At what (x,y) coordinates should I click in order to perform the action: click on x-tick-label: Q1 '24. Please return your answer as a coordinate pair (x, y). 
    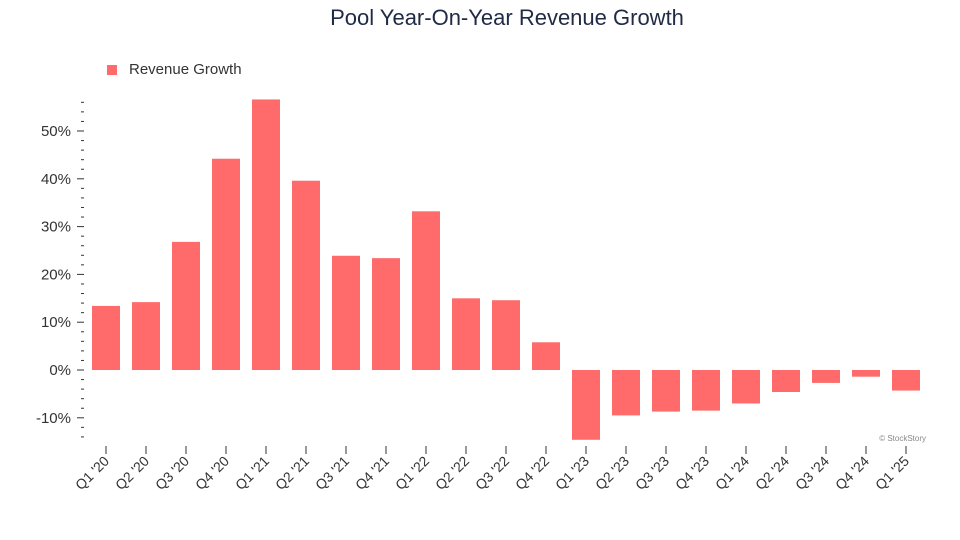
    Looking at the image, I should click on (732, 473).